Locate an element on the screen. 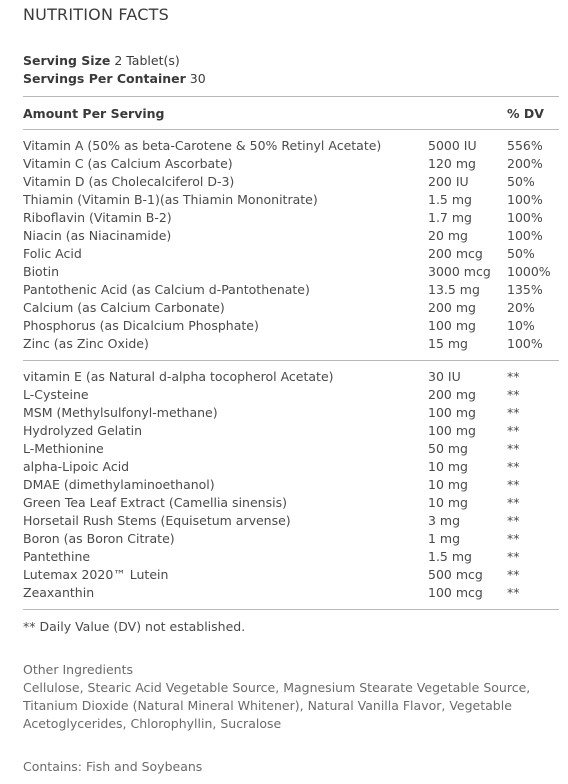  serving-size-label: Serving Size is located at coordinates (67, 60).